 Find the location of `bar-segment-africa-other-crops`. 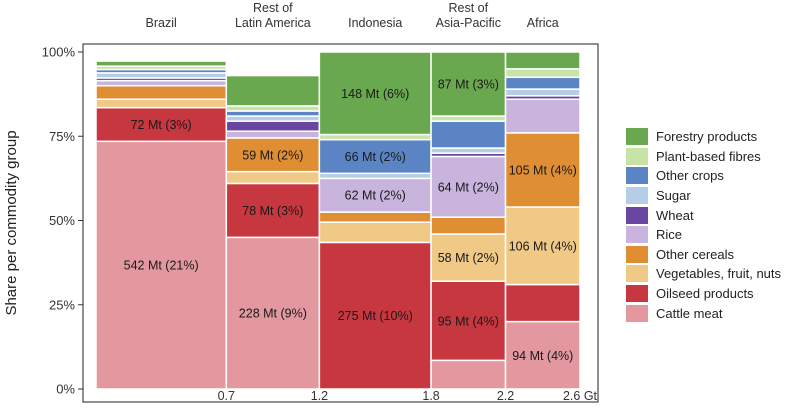

bar-segment-africa-other-crops is located at coordinates (542, 83).